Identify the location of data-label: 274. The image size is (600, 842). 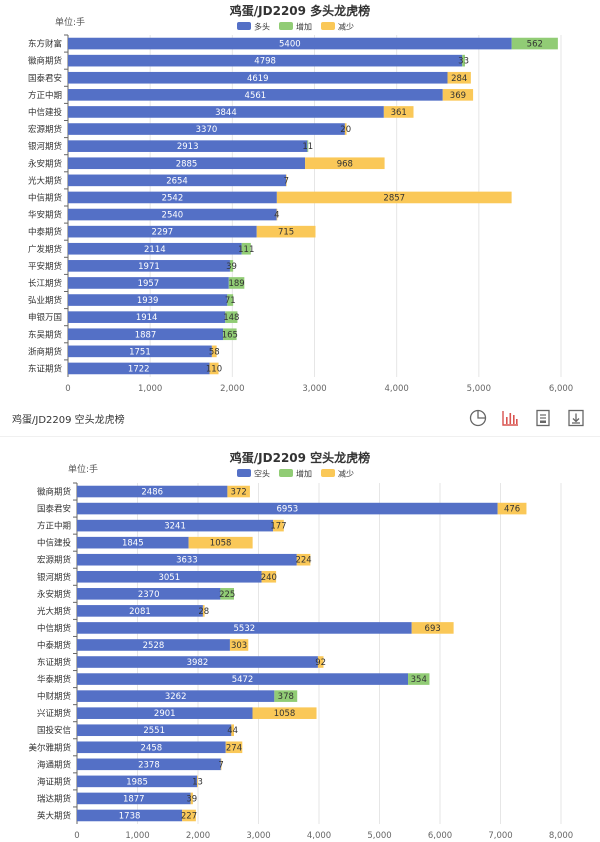
(234, 748).